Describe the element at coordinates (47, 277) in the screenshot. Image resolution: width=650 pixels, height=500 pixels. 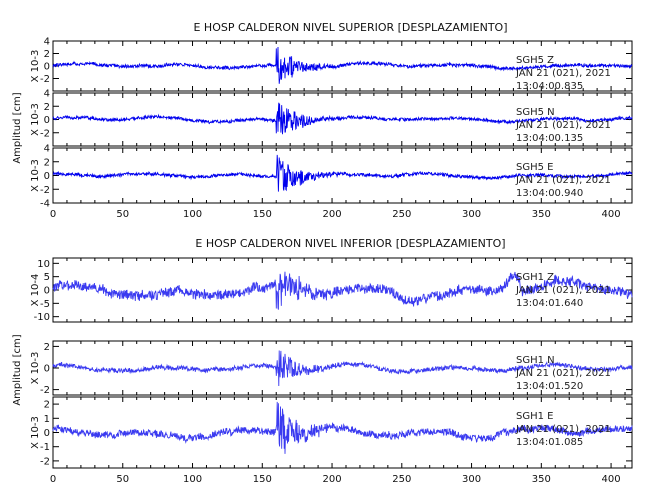
I see `y-tick-label: 5` at that location.